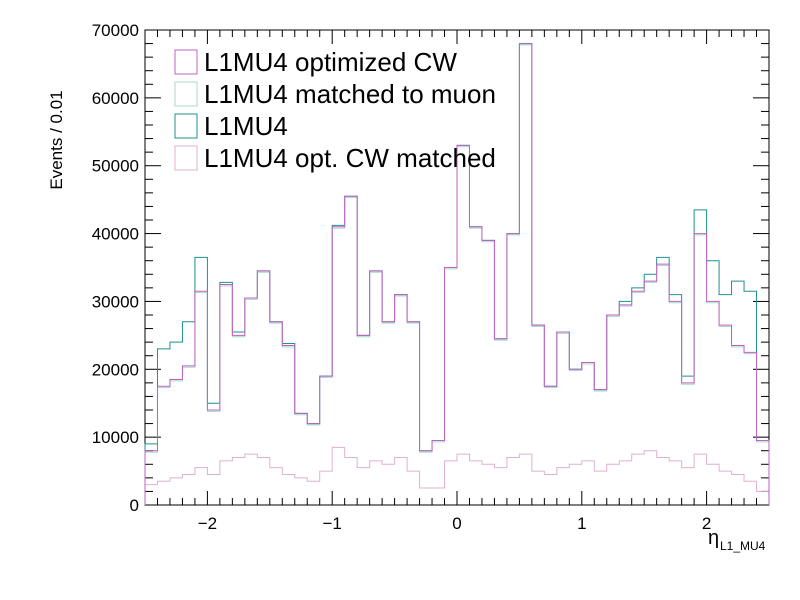  I want to click on x-tick-label: −2, so click(207, 523).